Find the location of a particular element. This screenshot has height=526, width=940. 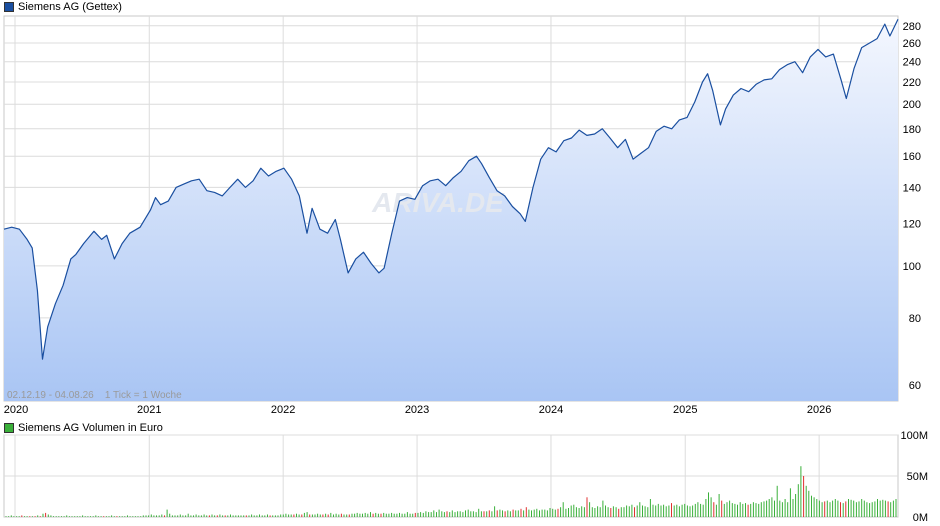

price-y-tick-label: 260 is located at coordinates (912, 44).